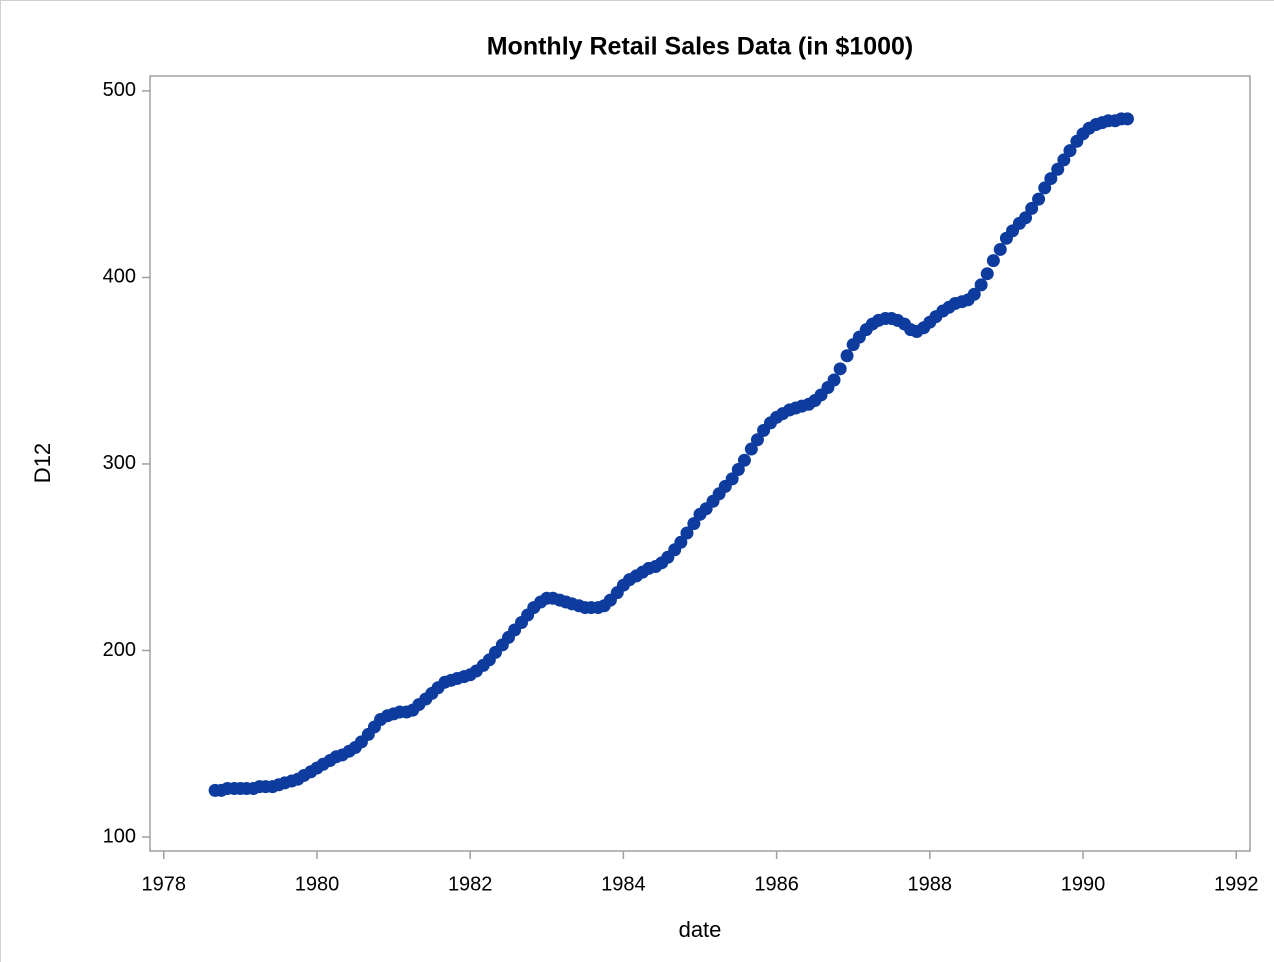  I want to click on x-tick-label: 1988, so click(930, 884).